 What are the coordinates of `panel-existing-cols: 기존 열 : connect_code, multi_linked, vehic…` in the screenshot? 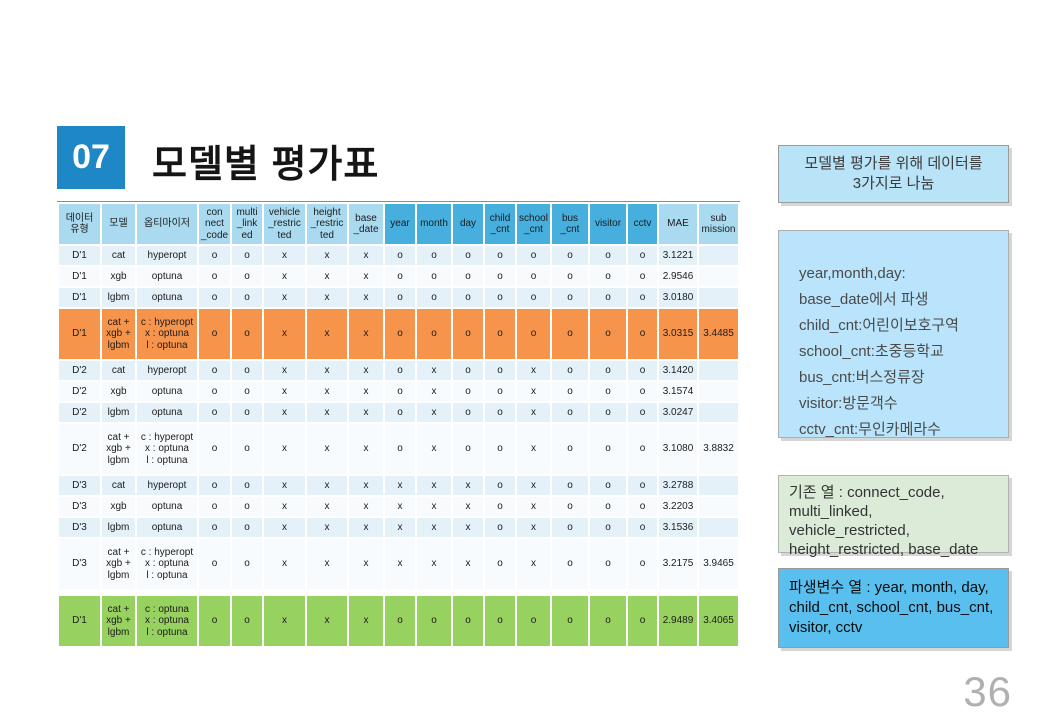 It's located at (893, 516).